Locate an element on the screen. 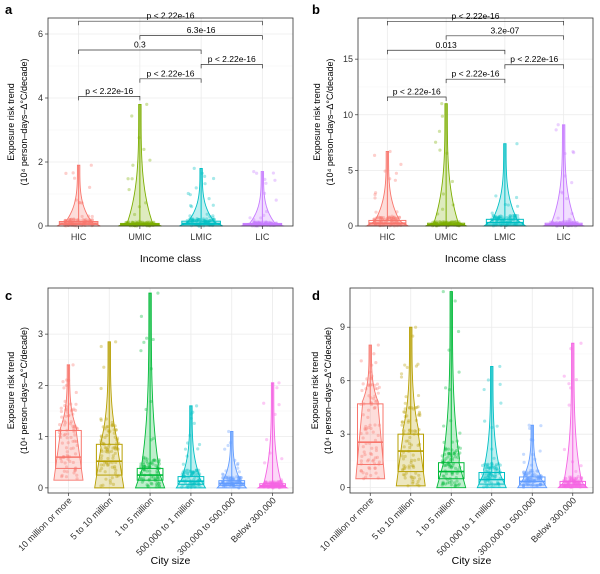 Image resolution: width=600 pixels, height=574 pixels. y-tick-label: 2 is located at coordinates (40, 385).